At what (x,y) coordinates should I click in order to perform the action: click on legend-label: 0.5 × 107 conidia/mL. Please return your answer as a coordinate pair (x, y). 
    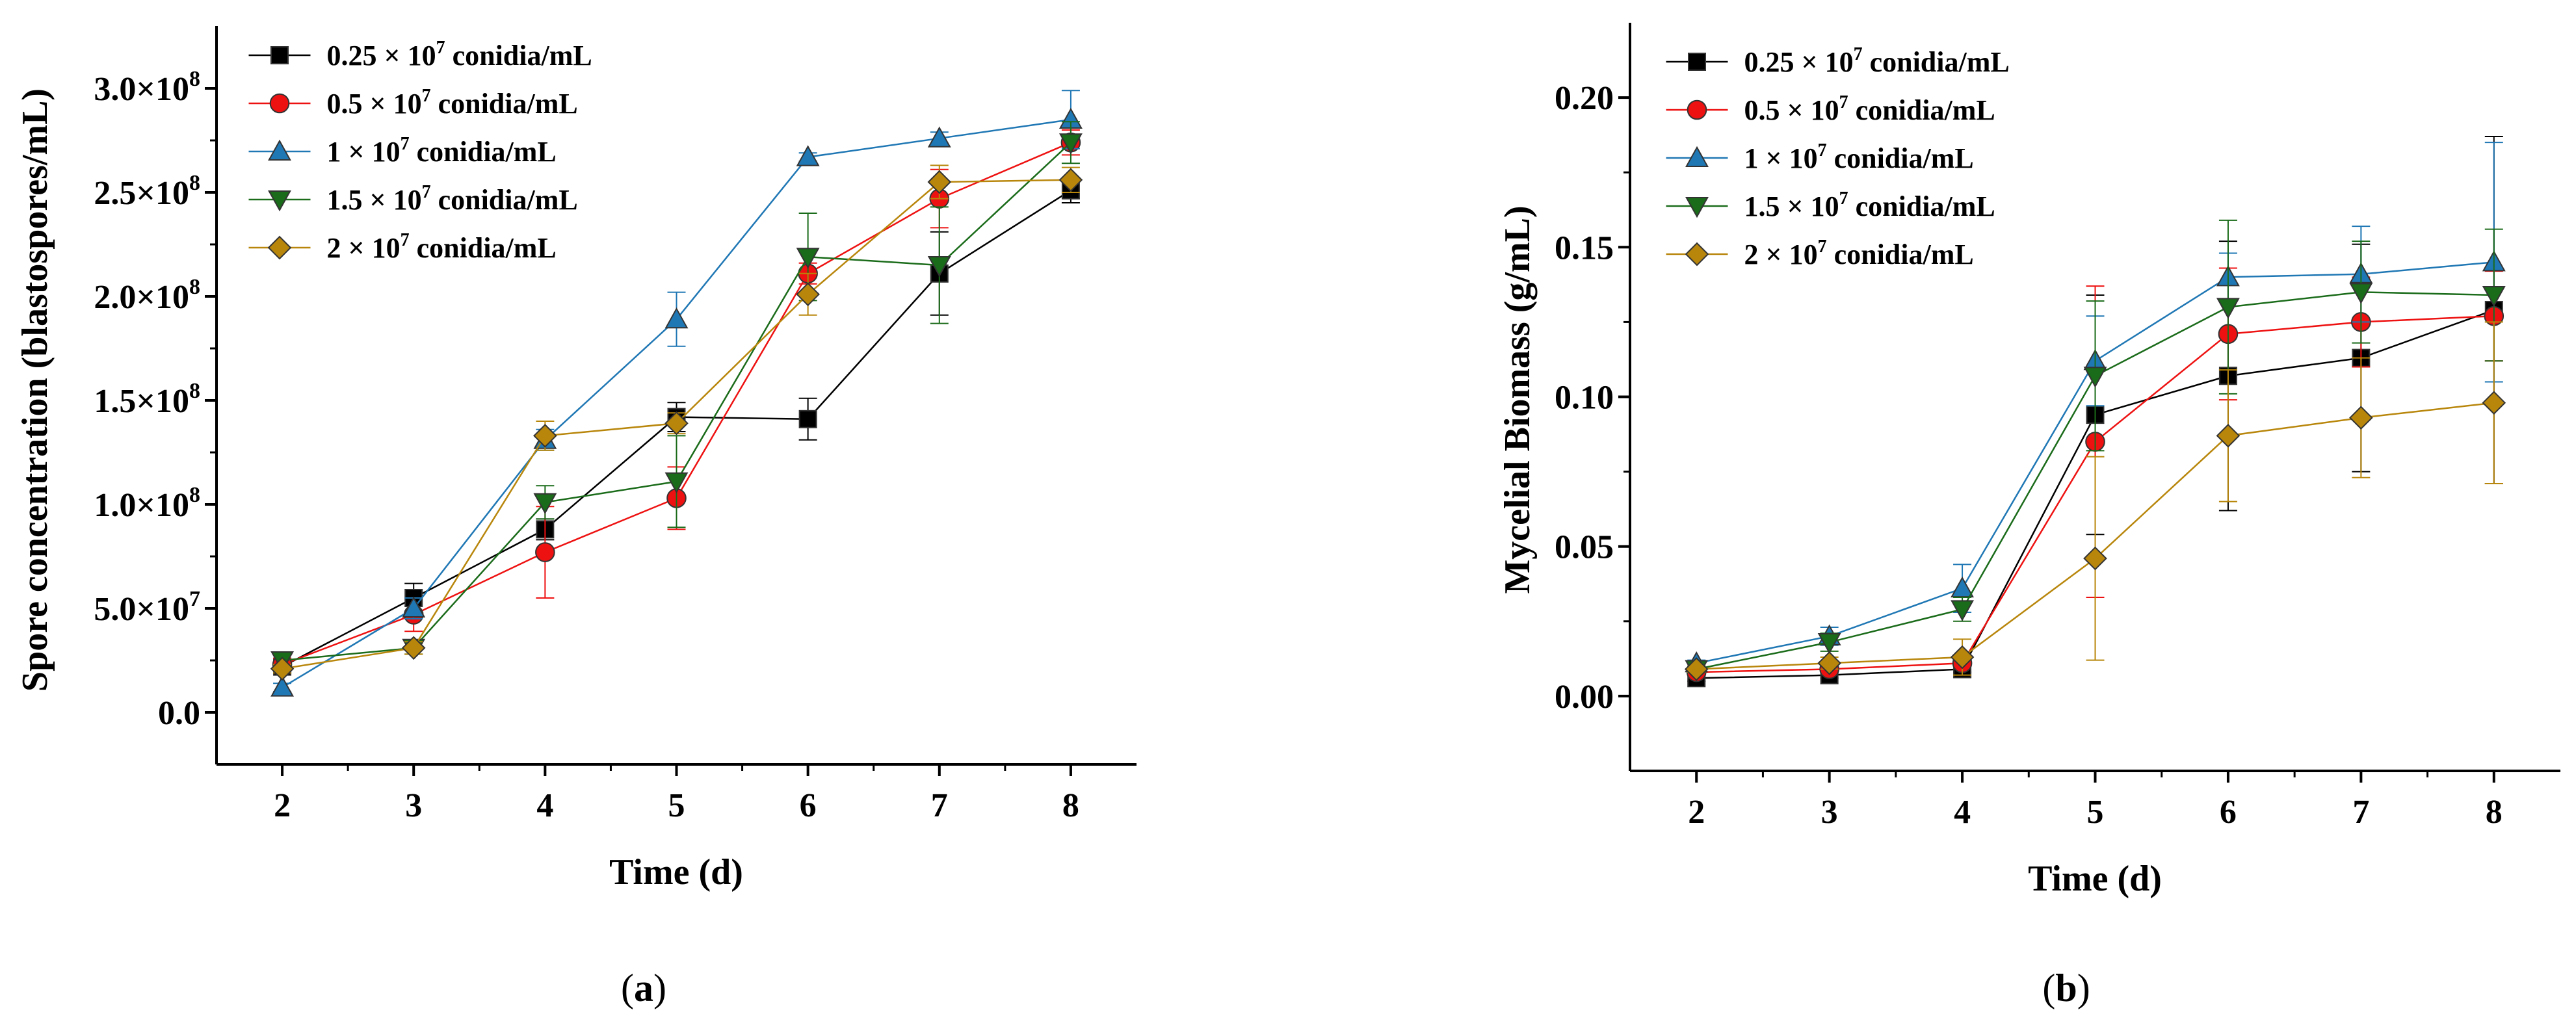
    Looking at the image, I should click on (452, 103).